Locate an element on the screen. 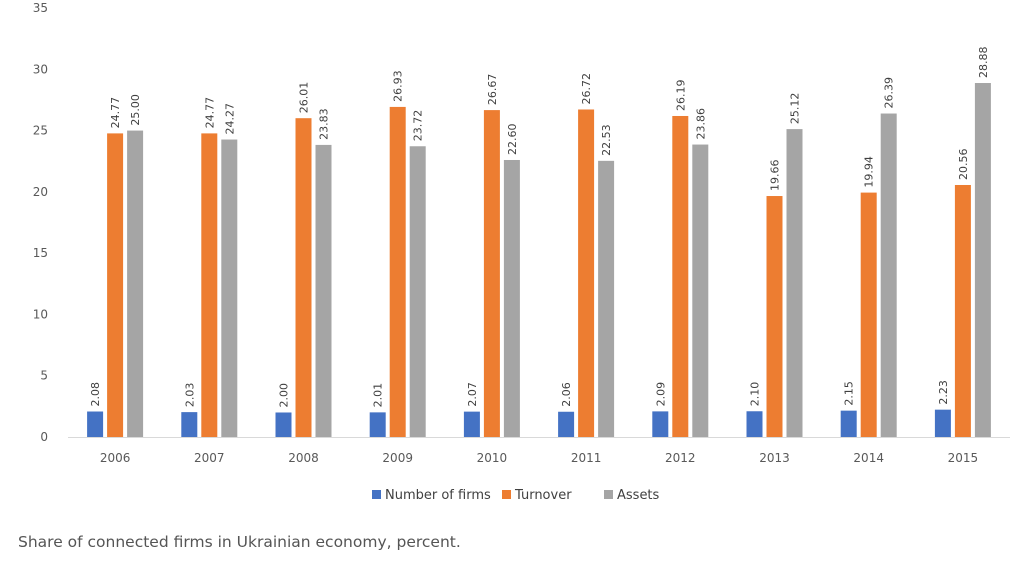  data-label: 26.72 is located at coordinates (586, 89).